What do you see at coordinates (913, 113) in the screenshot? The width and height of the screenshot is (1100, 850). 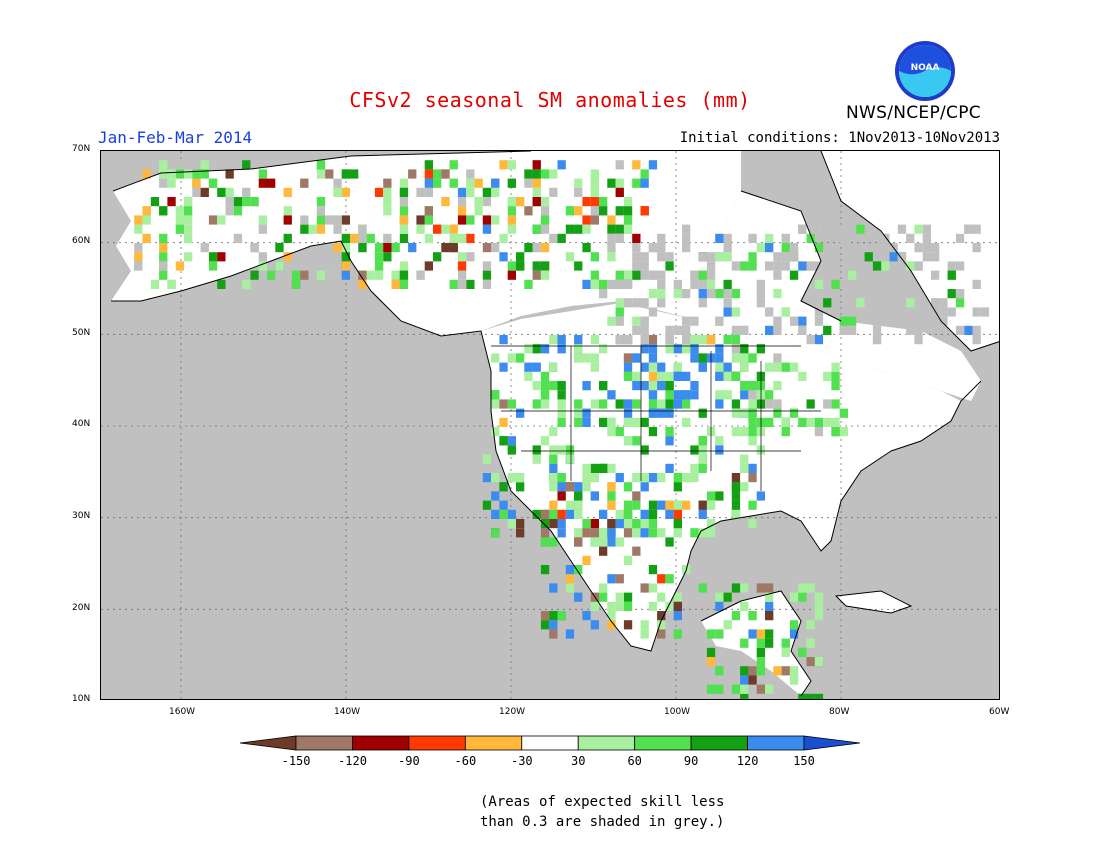 I see `agency-label: NWS/NCEP/CPC` at bounding box center [913, 113].